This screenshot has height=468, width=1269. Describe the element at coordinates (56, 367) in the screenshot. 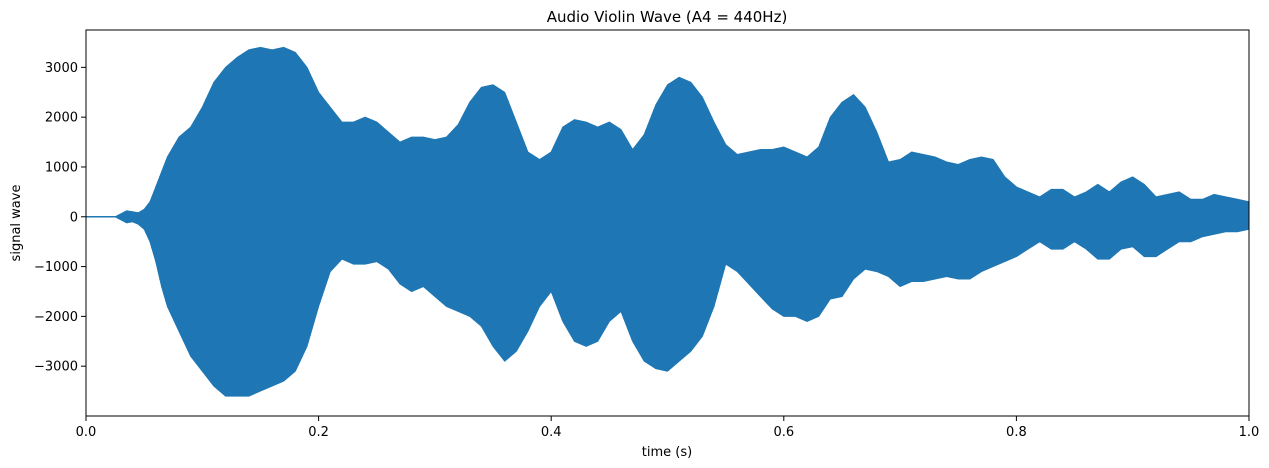

I see `y-tick-label: −3000` at that location.